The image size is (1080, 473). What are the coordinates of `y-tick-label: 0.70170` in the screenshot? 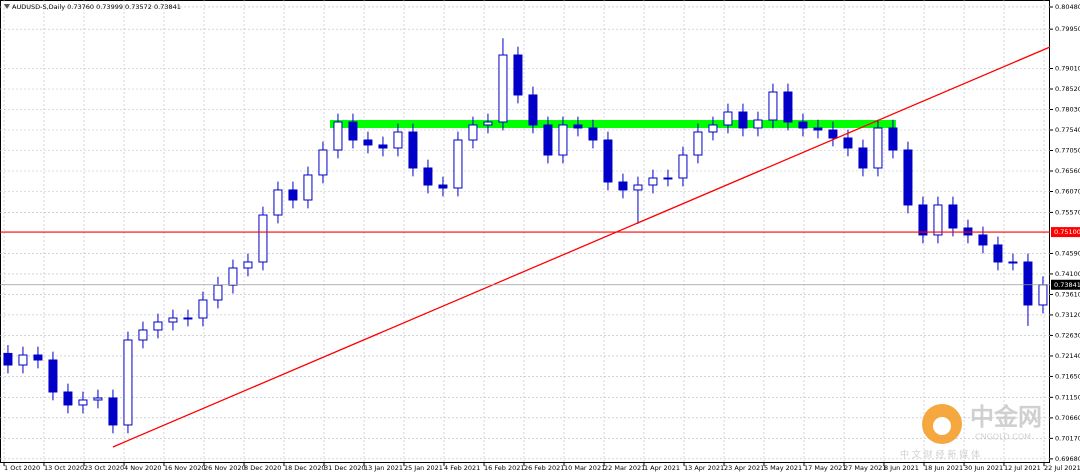 It's located at (1067, 438).